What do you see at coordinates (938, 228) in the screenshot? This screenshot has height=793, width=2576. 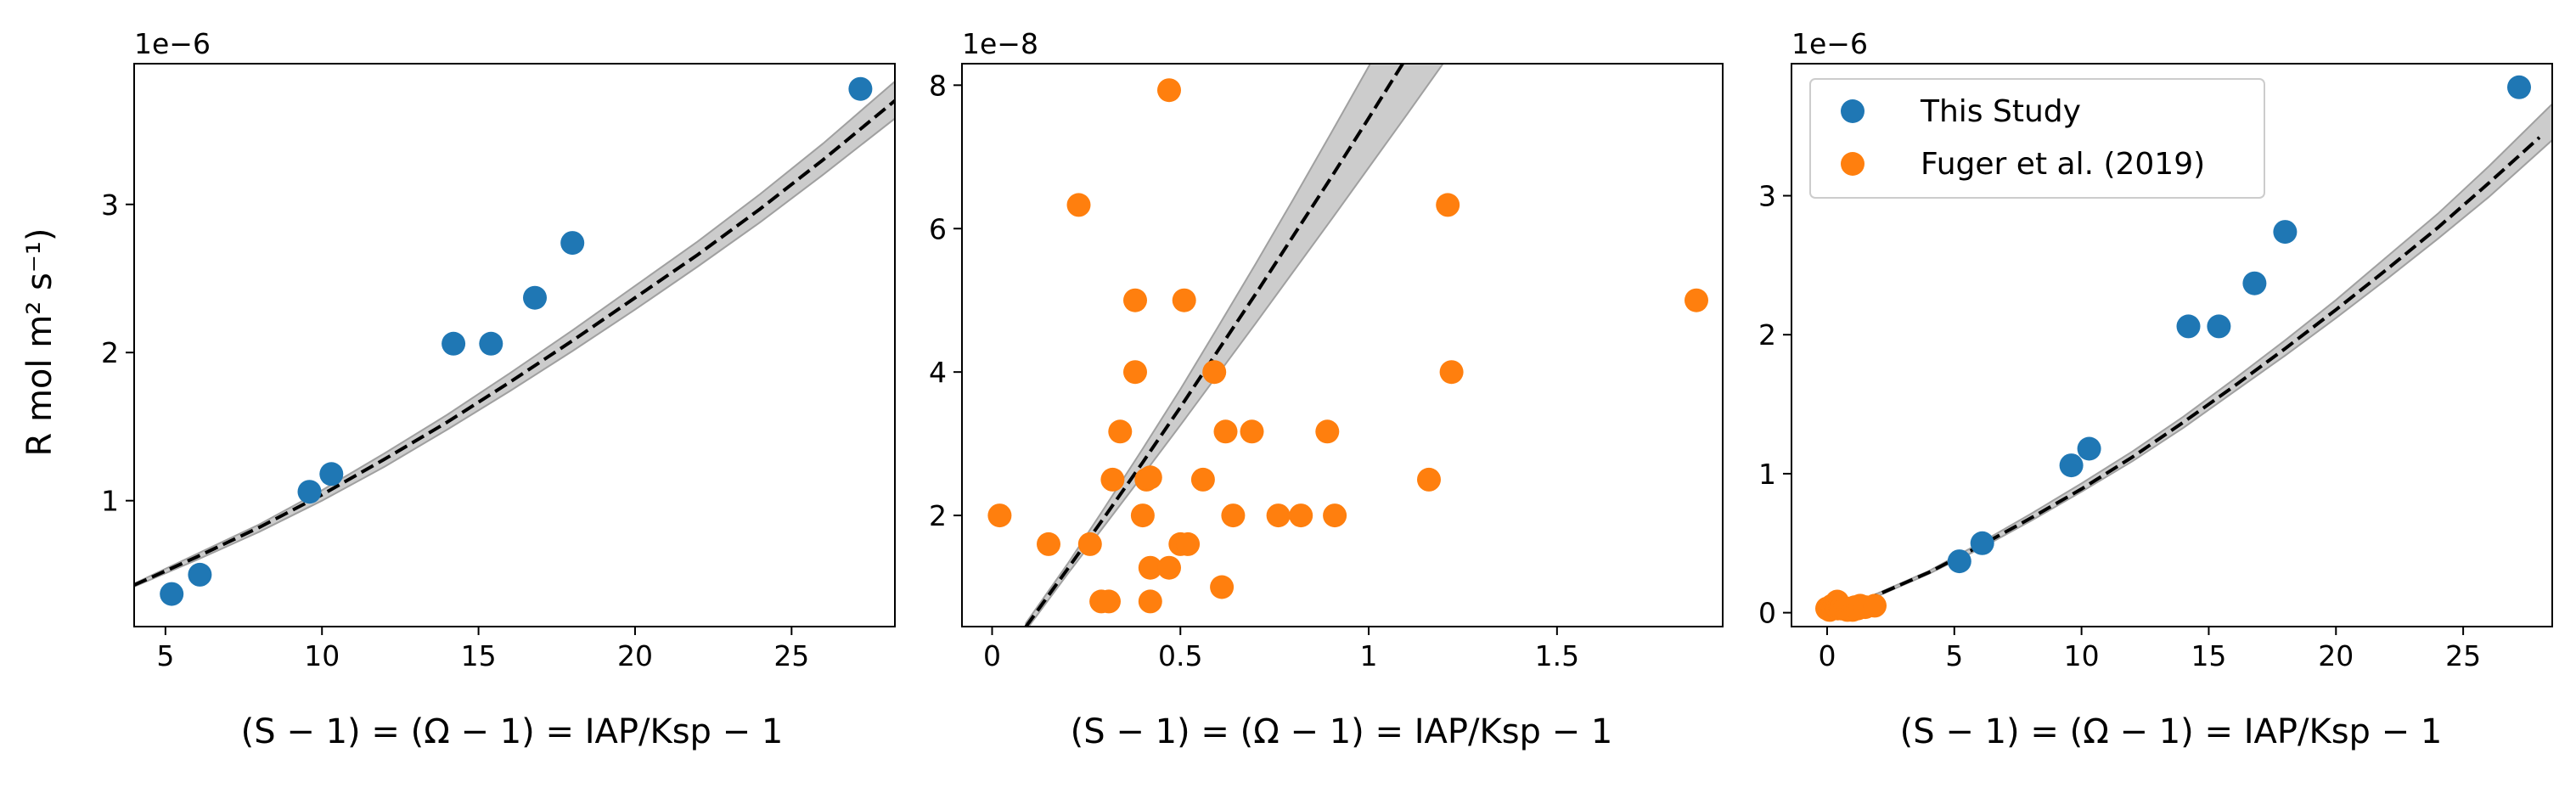 I see `y-tick-label: 6` at bounding box center [938, 228].